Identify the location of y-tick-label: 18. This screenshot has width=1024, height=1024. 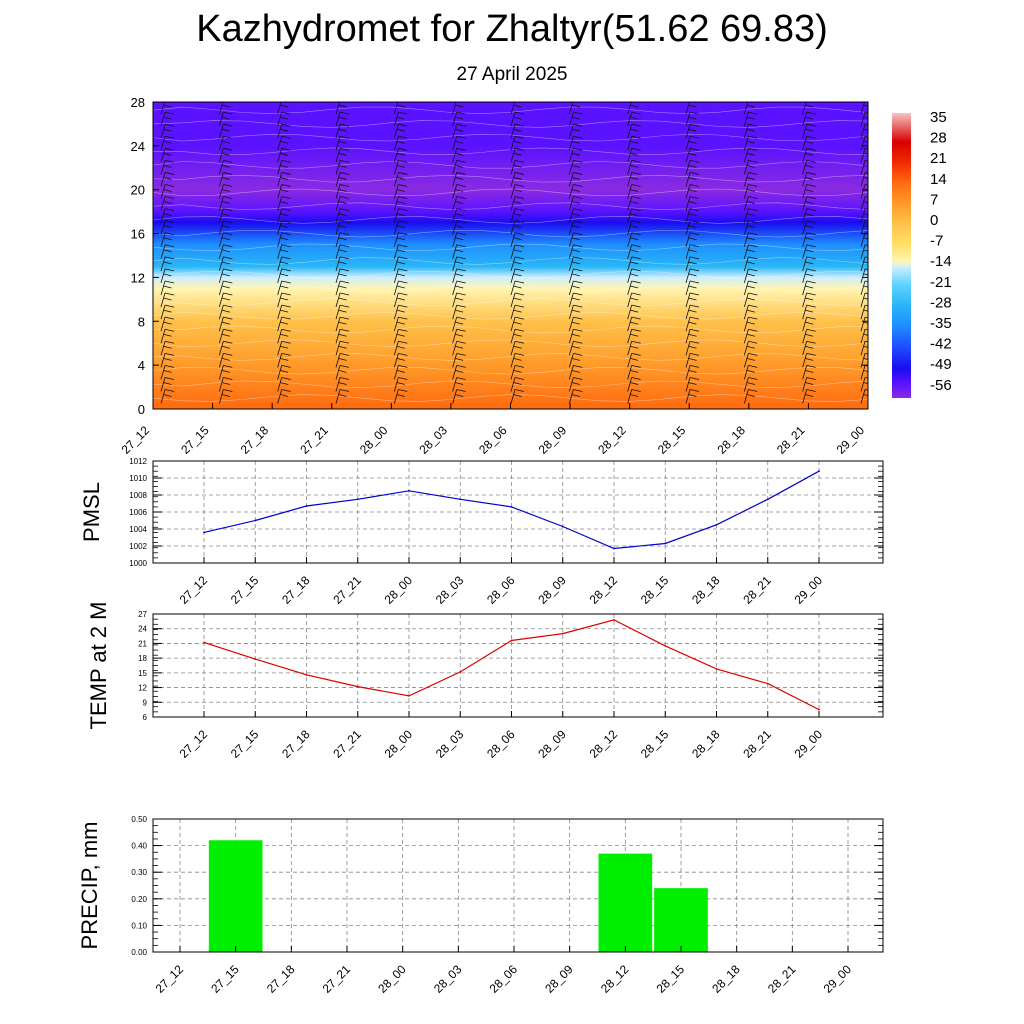
(142, 658).